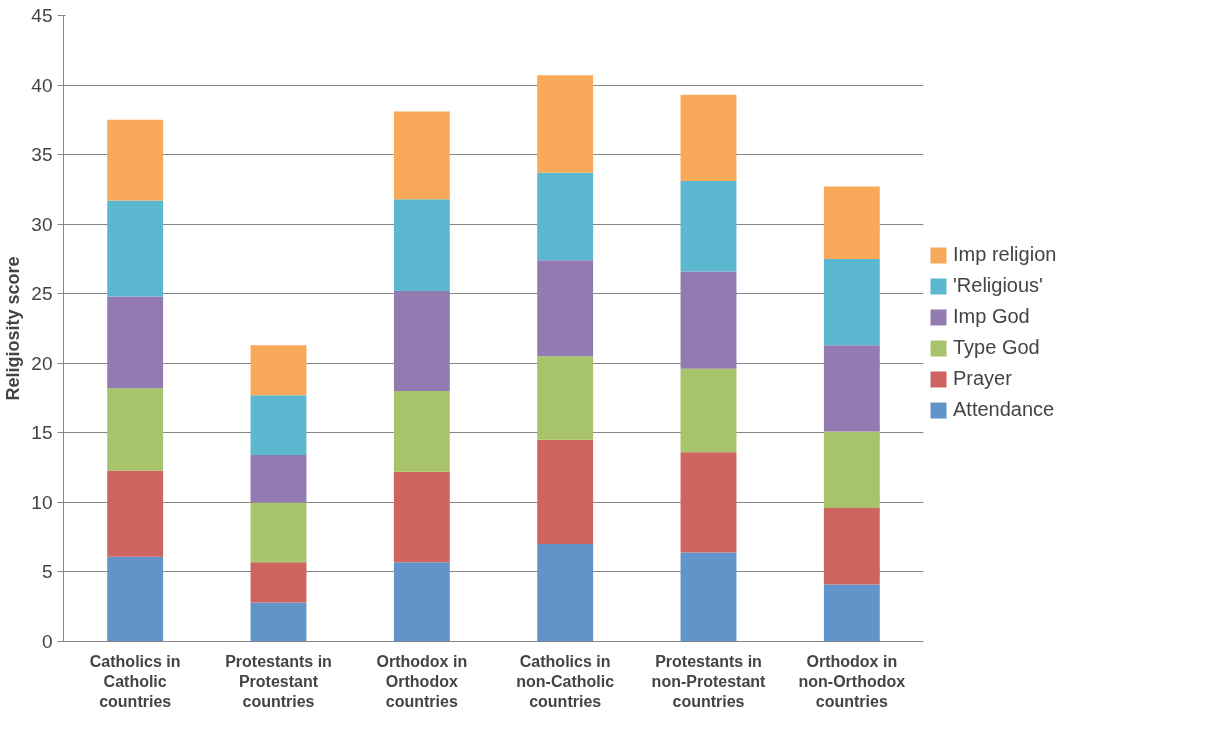 The height and width of the screenshot is (742, 1219). I want to click on y-tick-label: 10, so click(42, 502).